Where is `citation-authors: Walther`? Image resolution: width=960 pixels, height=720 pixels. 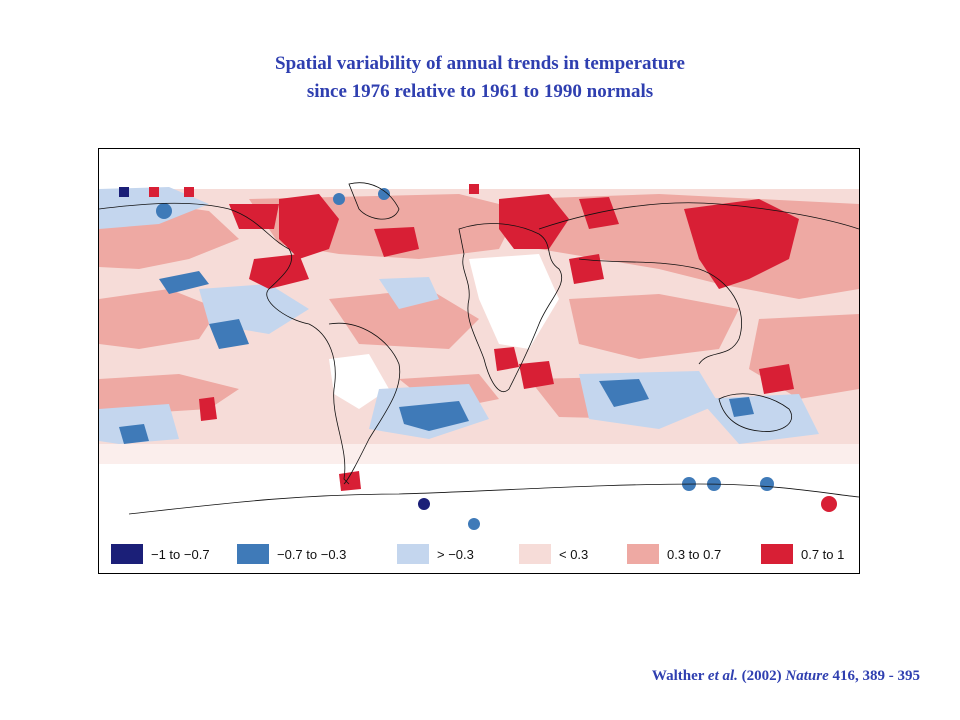
citation-authors: Walther is located at coordinates (678, 676).